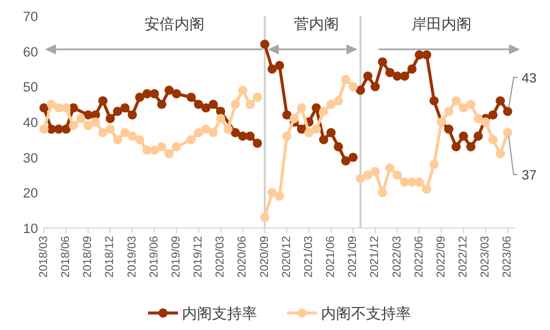 Image resolution: width=550 pixels, height=330 pixels. What do you see at coordinates (198, 257) in the screenshot?
I see `x-tick-label: 2019/12` at bounding box center [198, 257].